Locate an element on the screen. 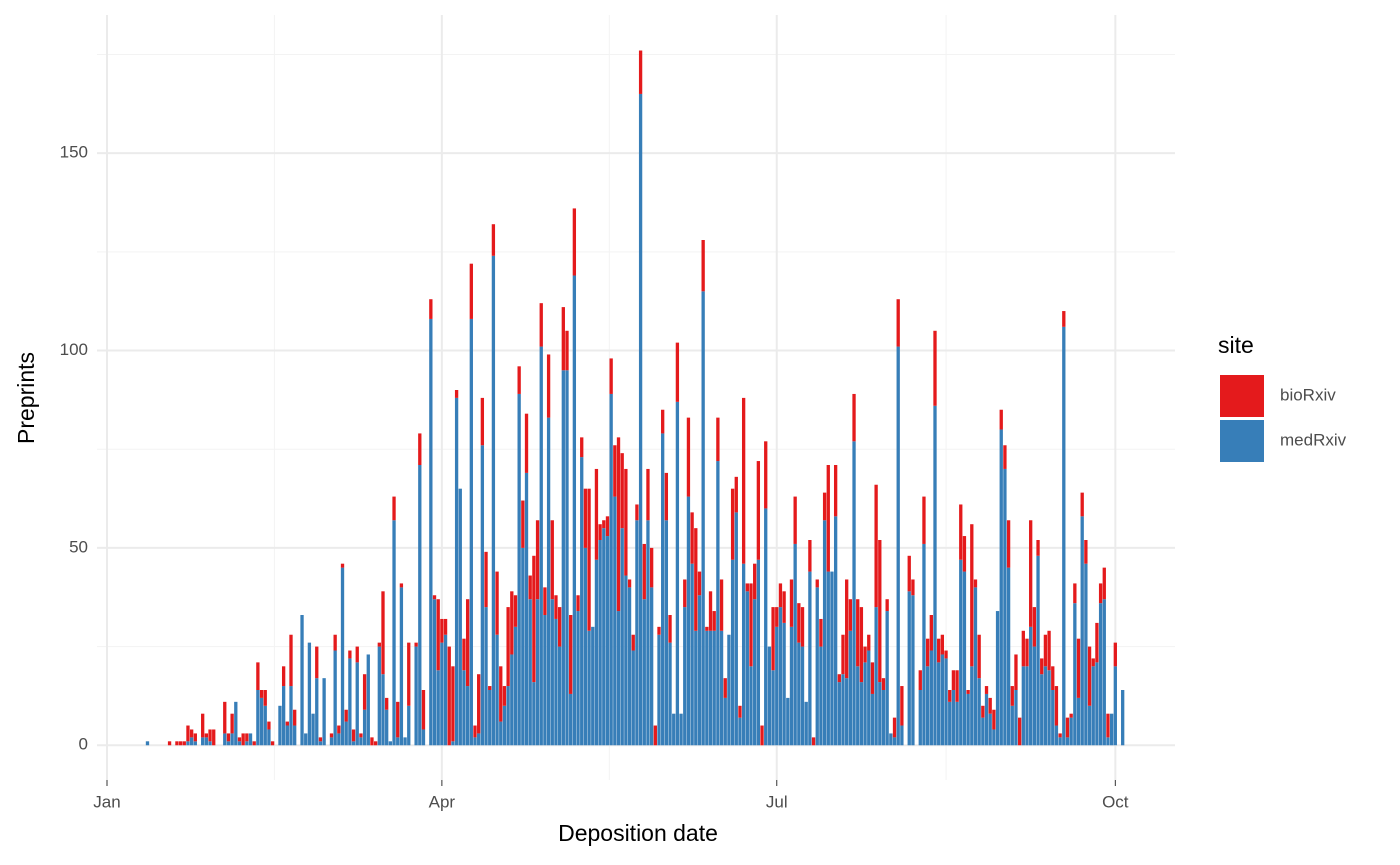 The width and height of the screenshot is (1400, 865). x-tick-label: Oct is located at coordinates (1115, 801).